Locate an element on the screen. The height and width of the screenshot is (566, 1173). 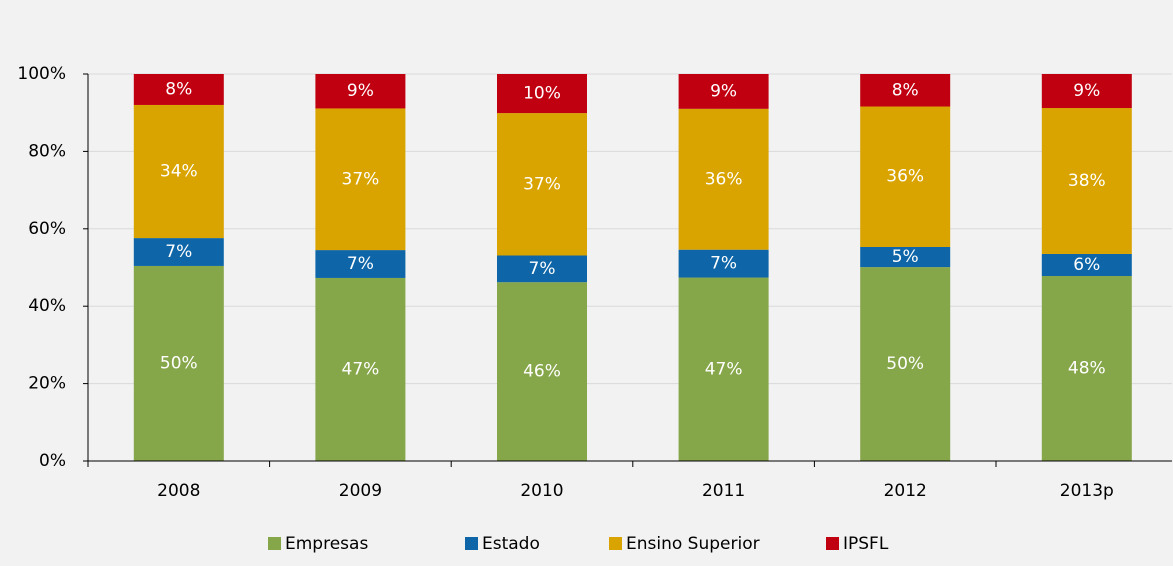
x-tick-label: 2010 is located at coordinates (541, 491).